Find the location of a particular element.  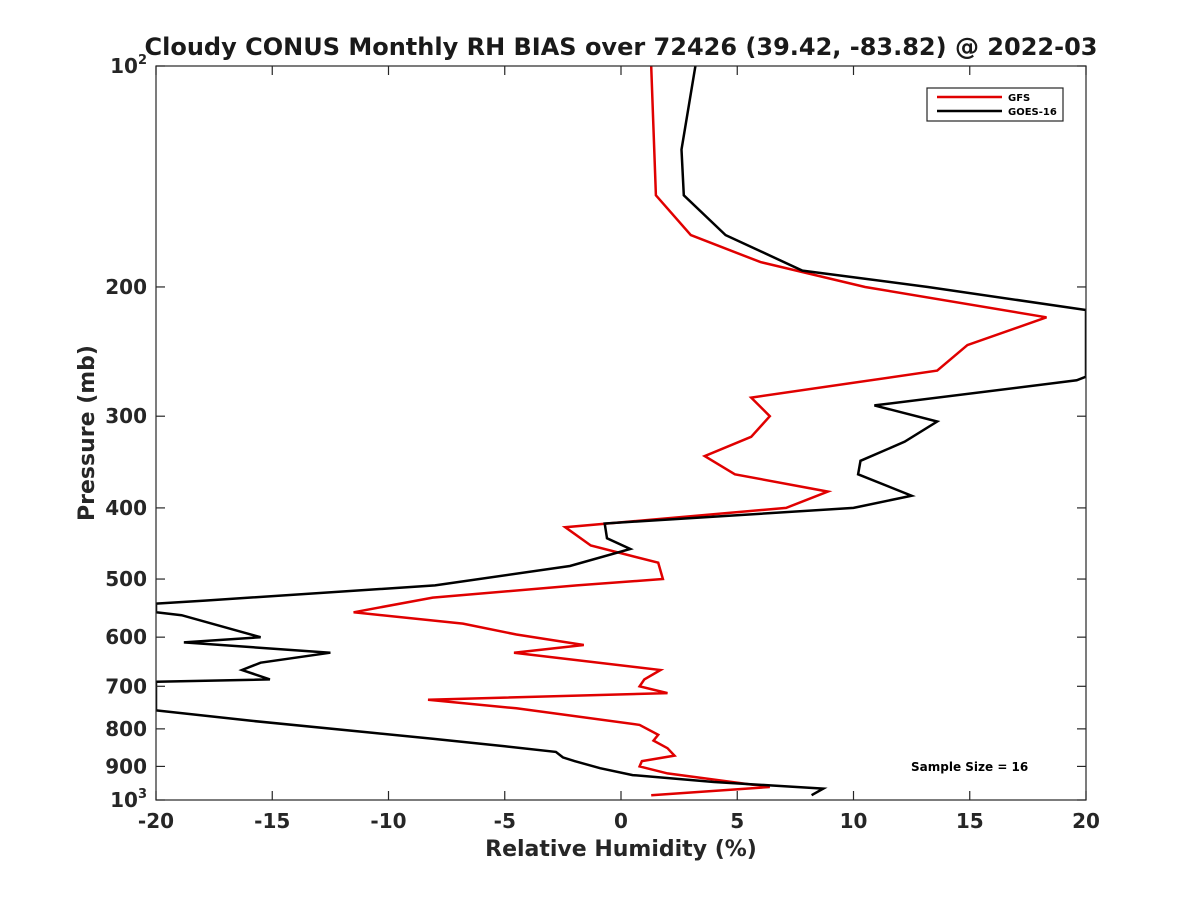

y-tick-label: 900 is located at coordinates (126, 766).